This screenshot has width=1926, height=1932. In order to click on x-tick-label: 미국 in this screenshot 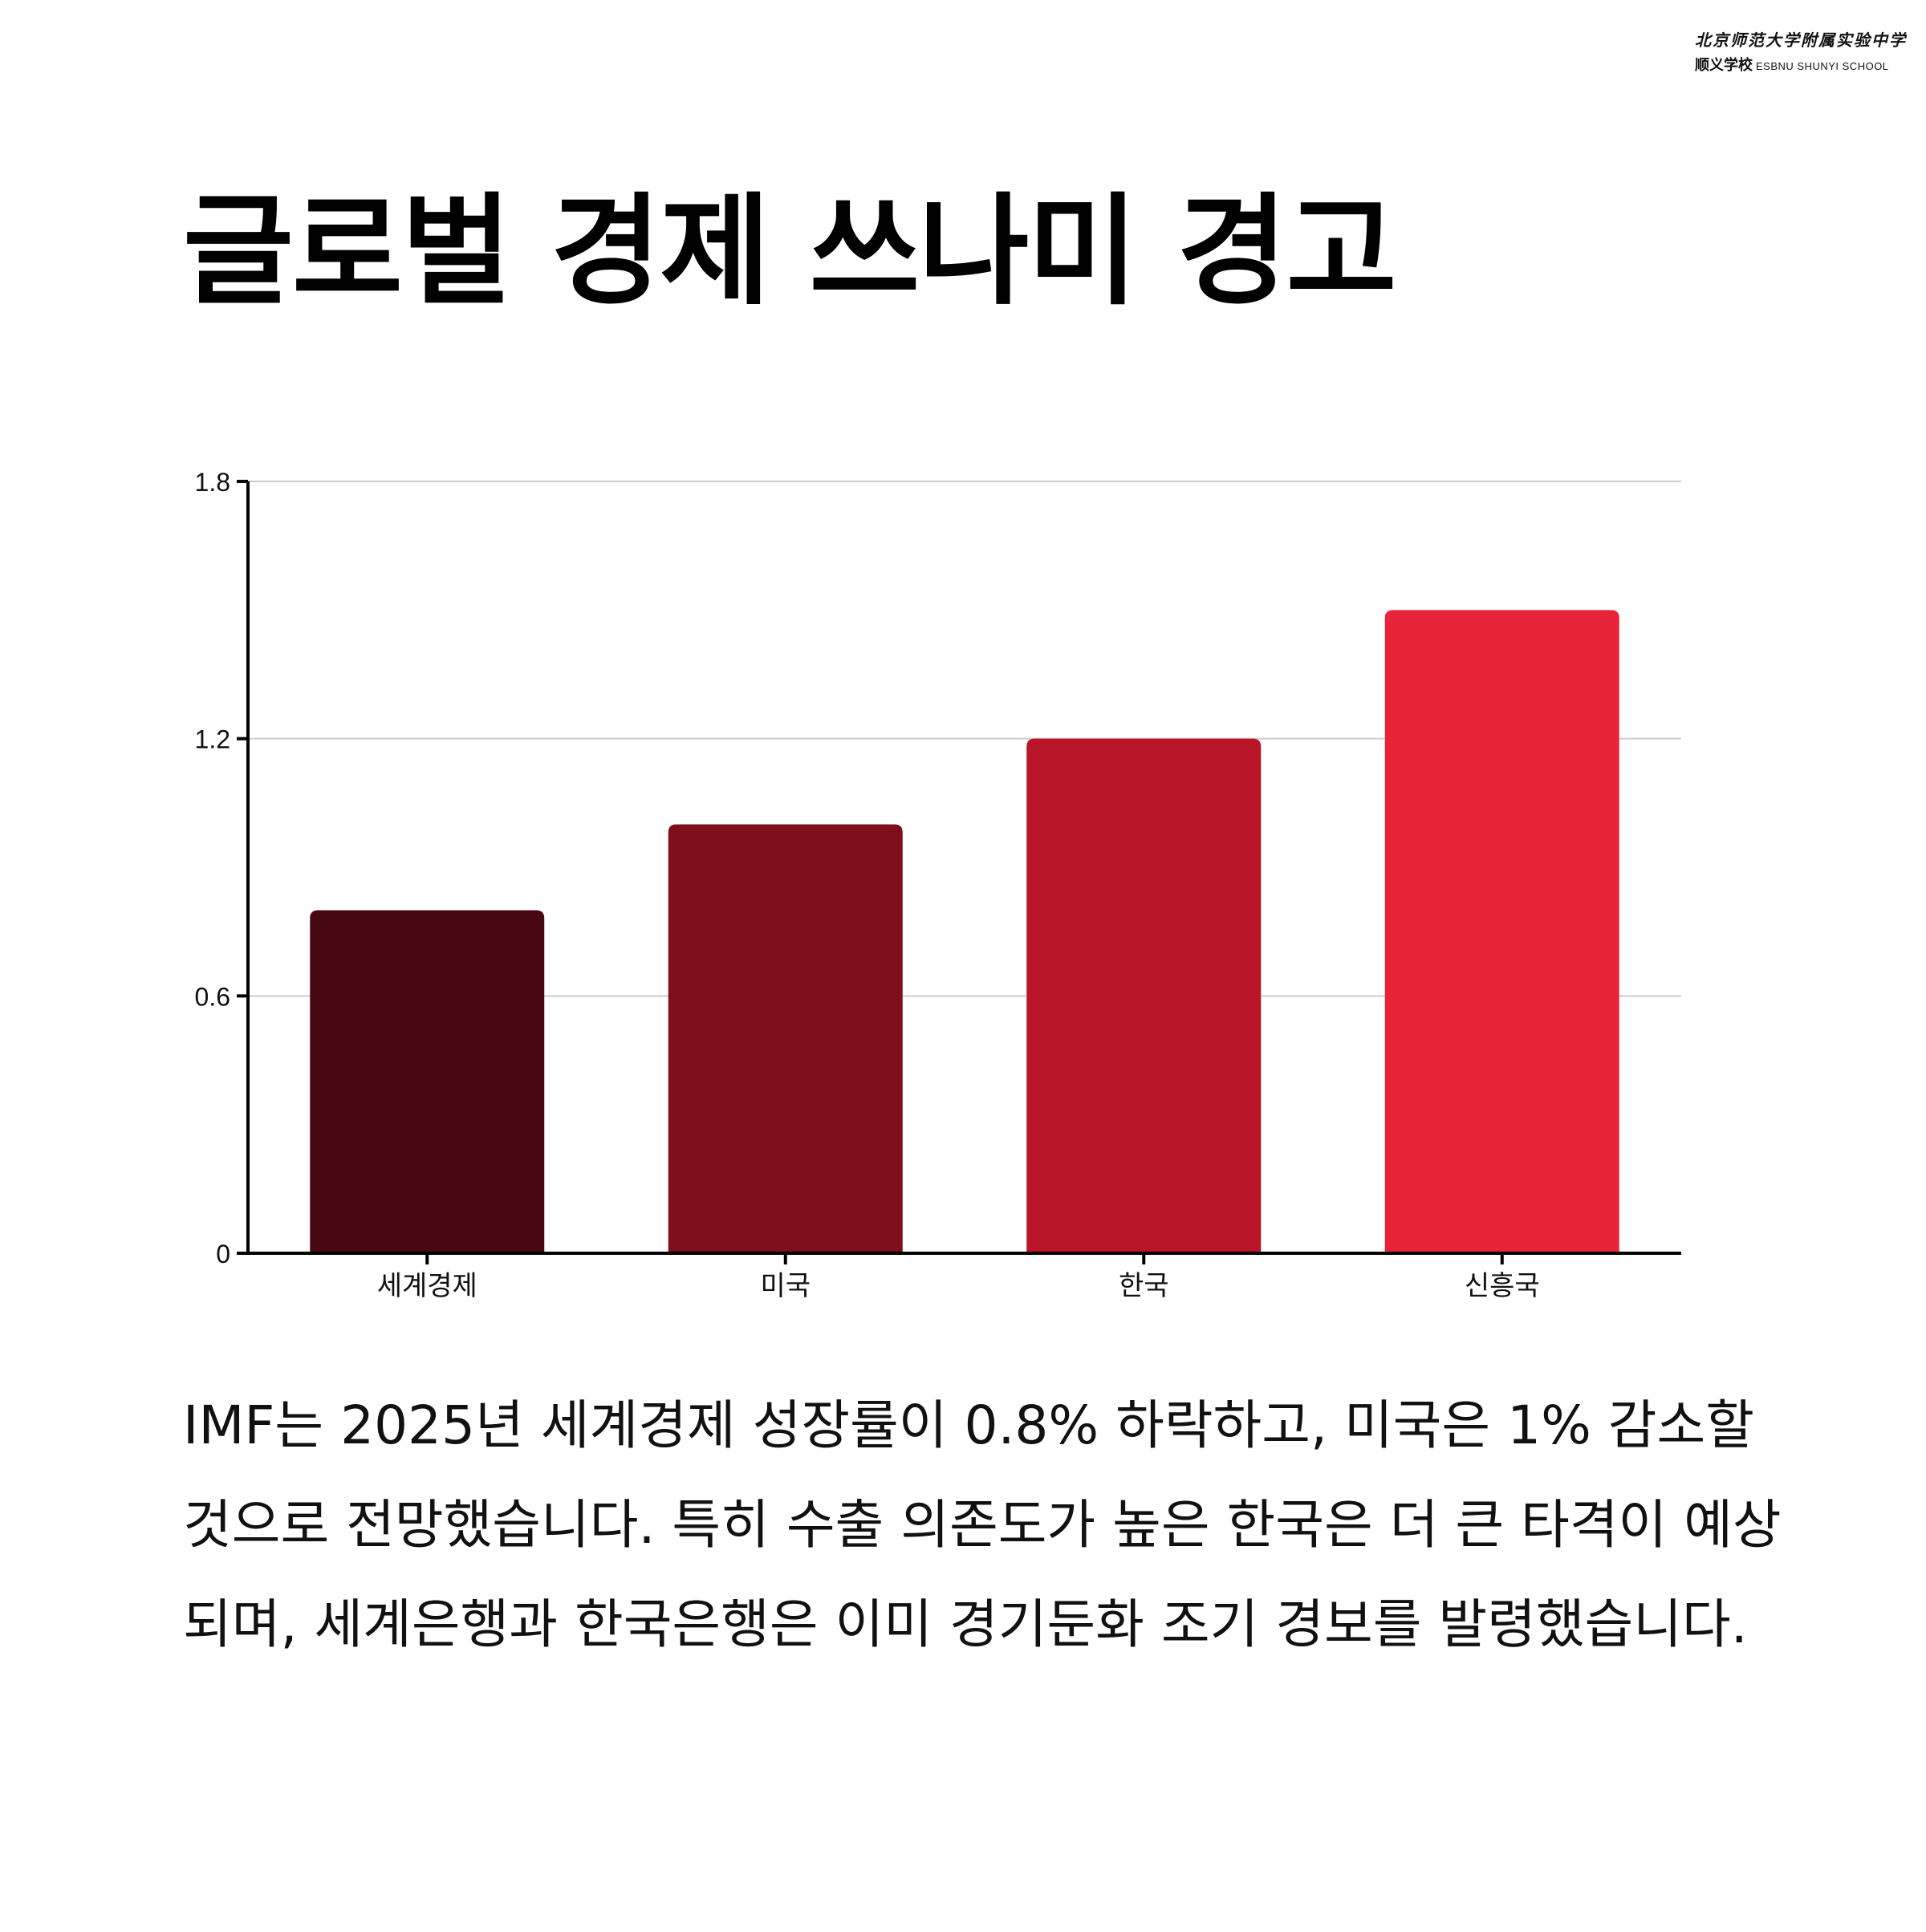, I will do `click(785, 1286)`.